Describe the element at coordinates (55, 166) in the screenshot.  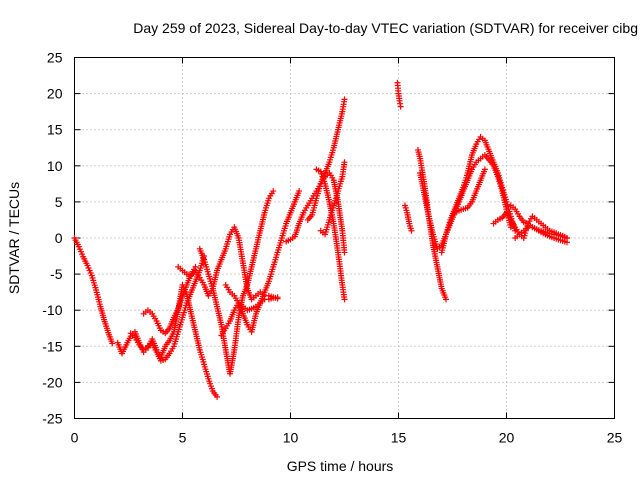
I see `y-tick-label: 10` at that location.